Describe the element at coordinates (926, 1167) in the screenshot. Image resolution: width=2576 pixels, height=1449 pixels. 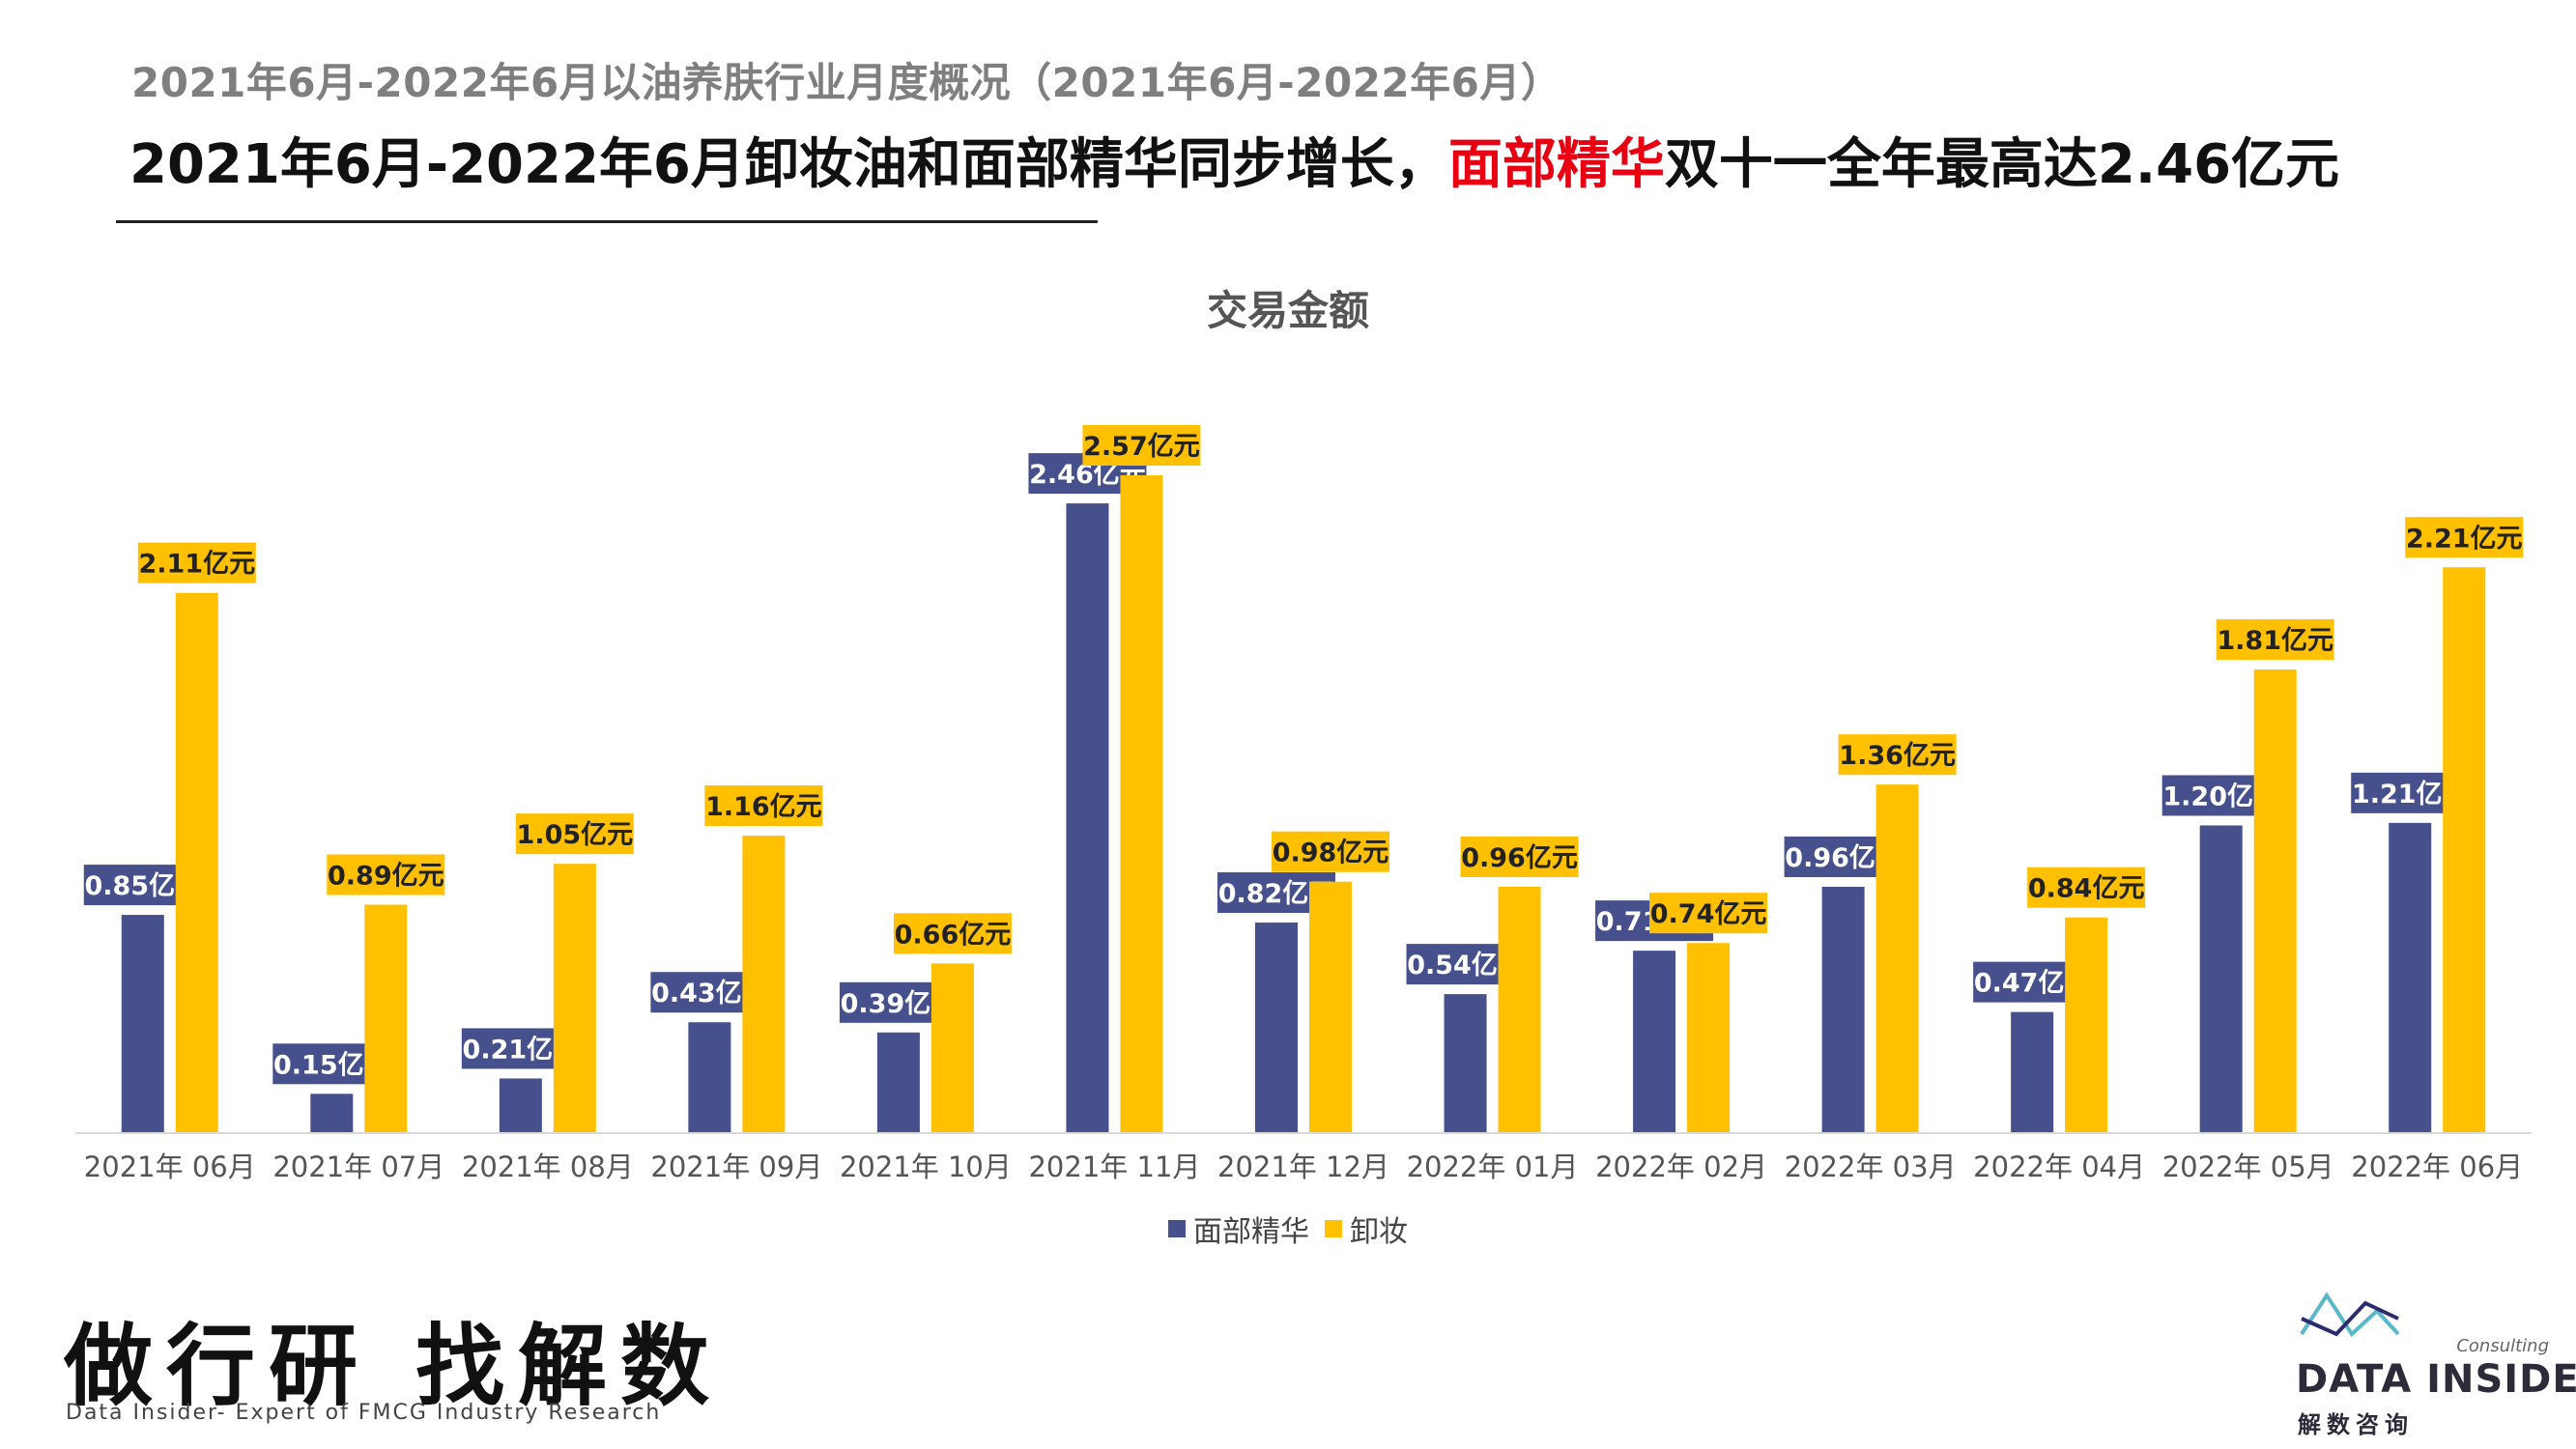
I see `x-tick-label: 2021年 10月` at that location.